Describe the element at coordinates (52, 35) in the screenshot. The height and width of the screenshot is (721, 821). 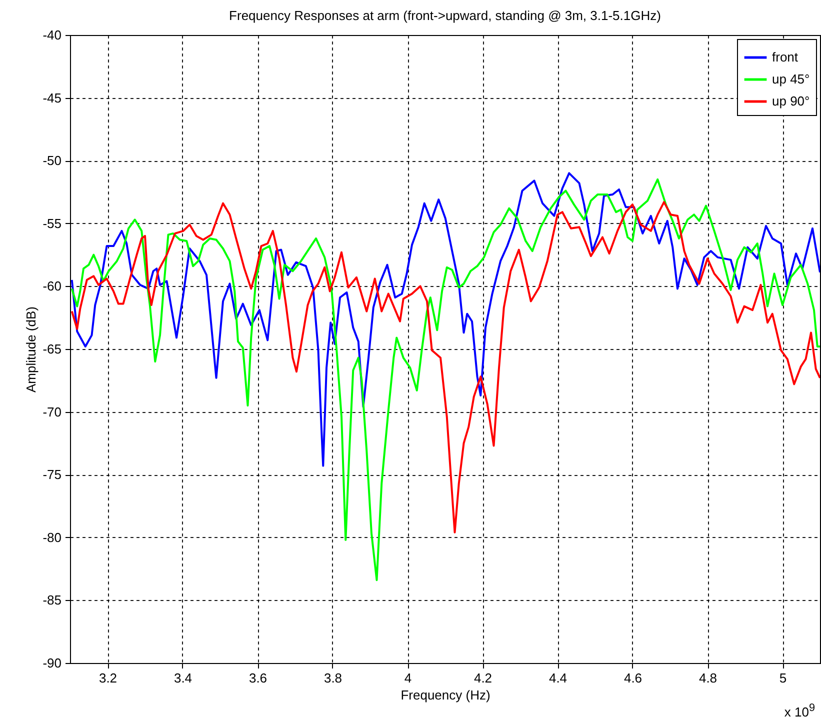
I see `y-tick-label: -40` at that location.